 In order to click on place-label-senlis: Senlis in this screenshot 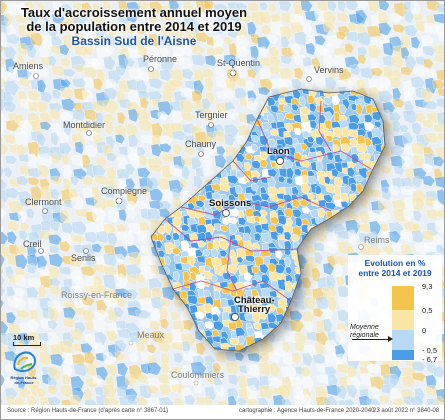, I will do `click(83, 258)`.